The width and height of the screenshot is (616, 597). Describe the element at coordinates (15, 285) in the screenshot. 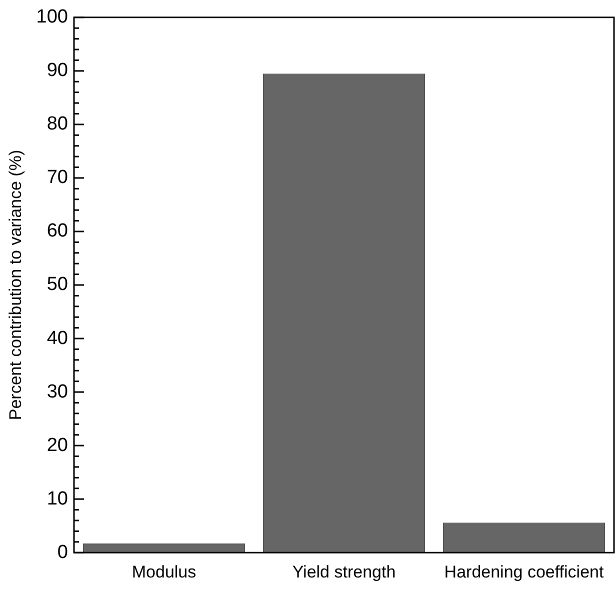

I see `y-axis-title: Percent contribution to variance (%)` at that location.